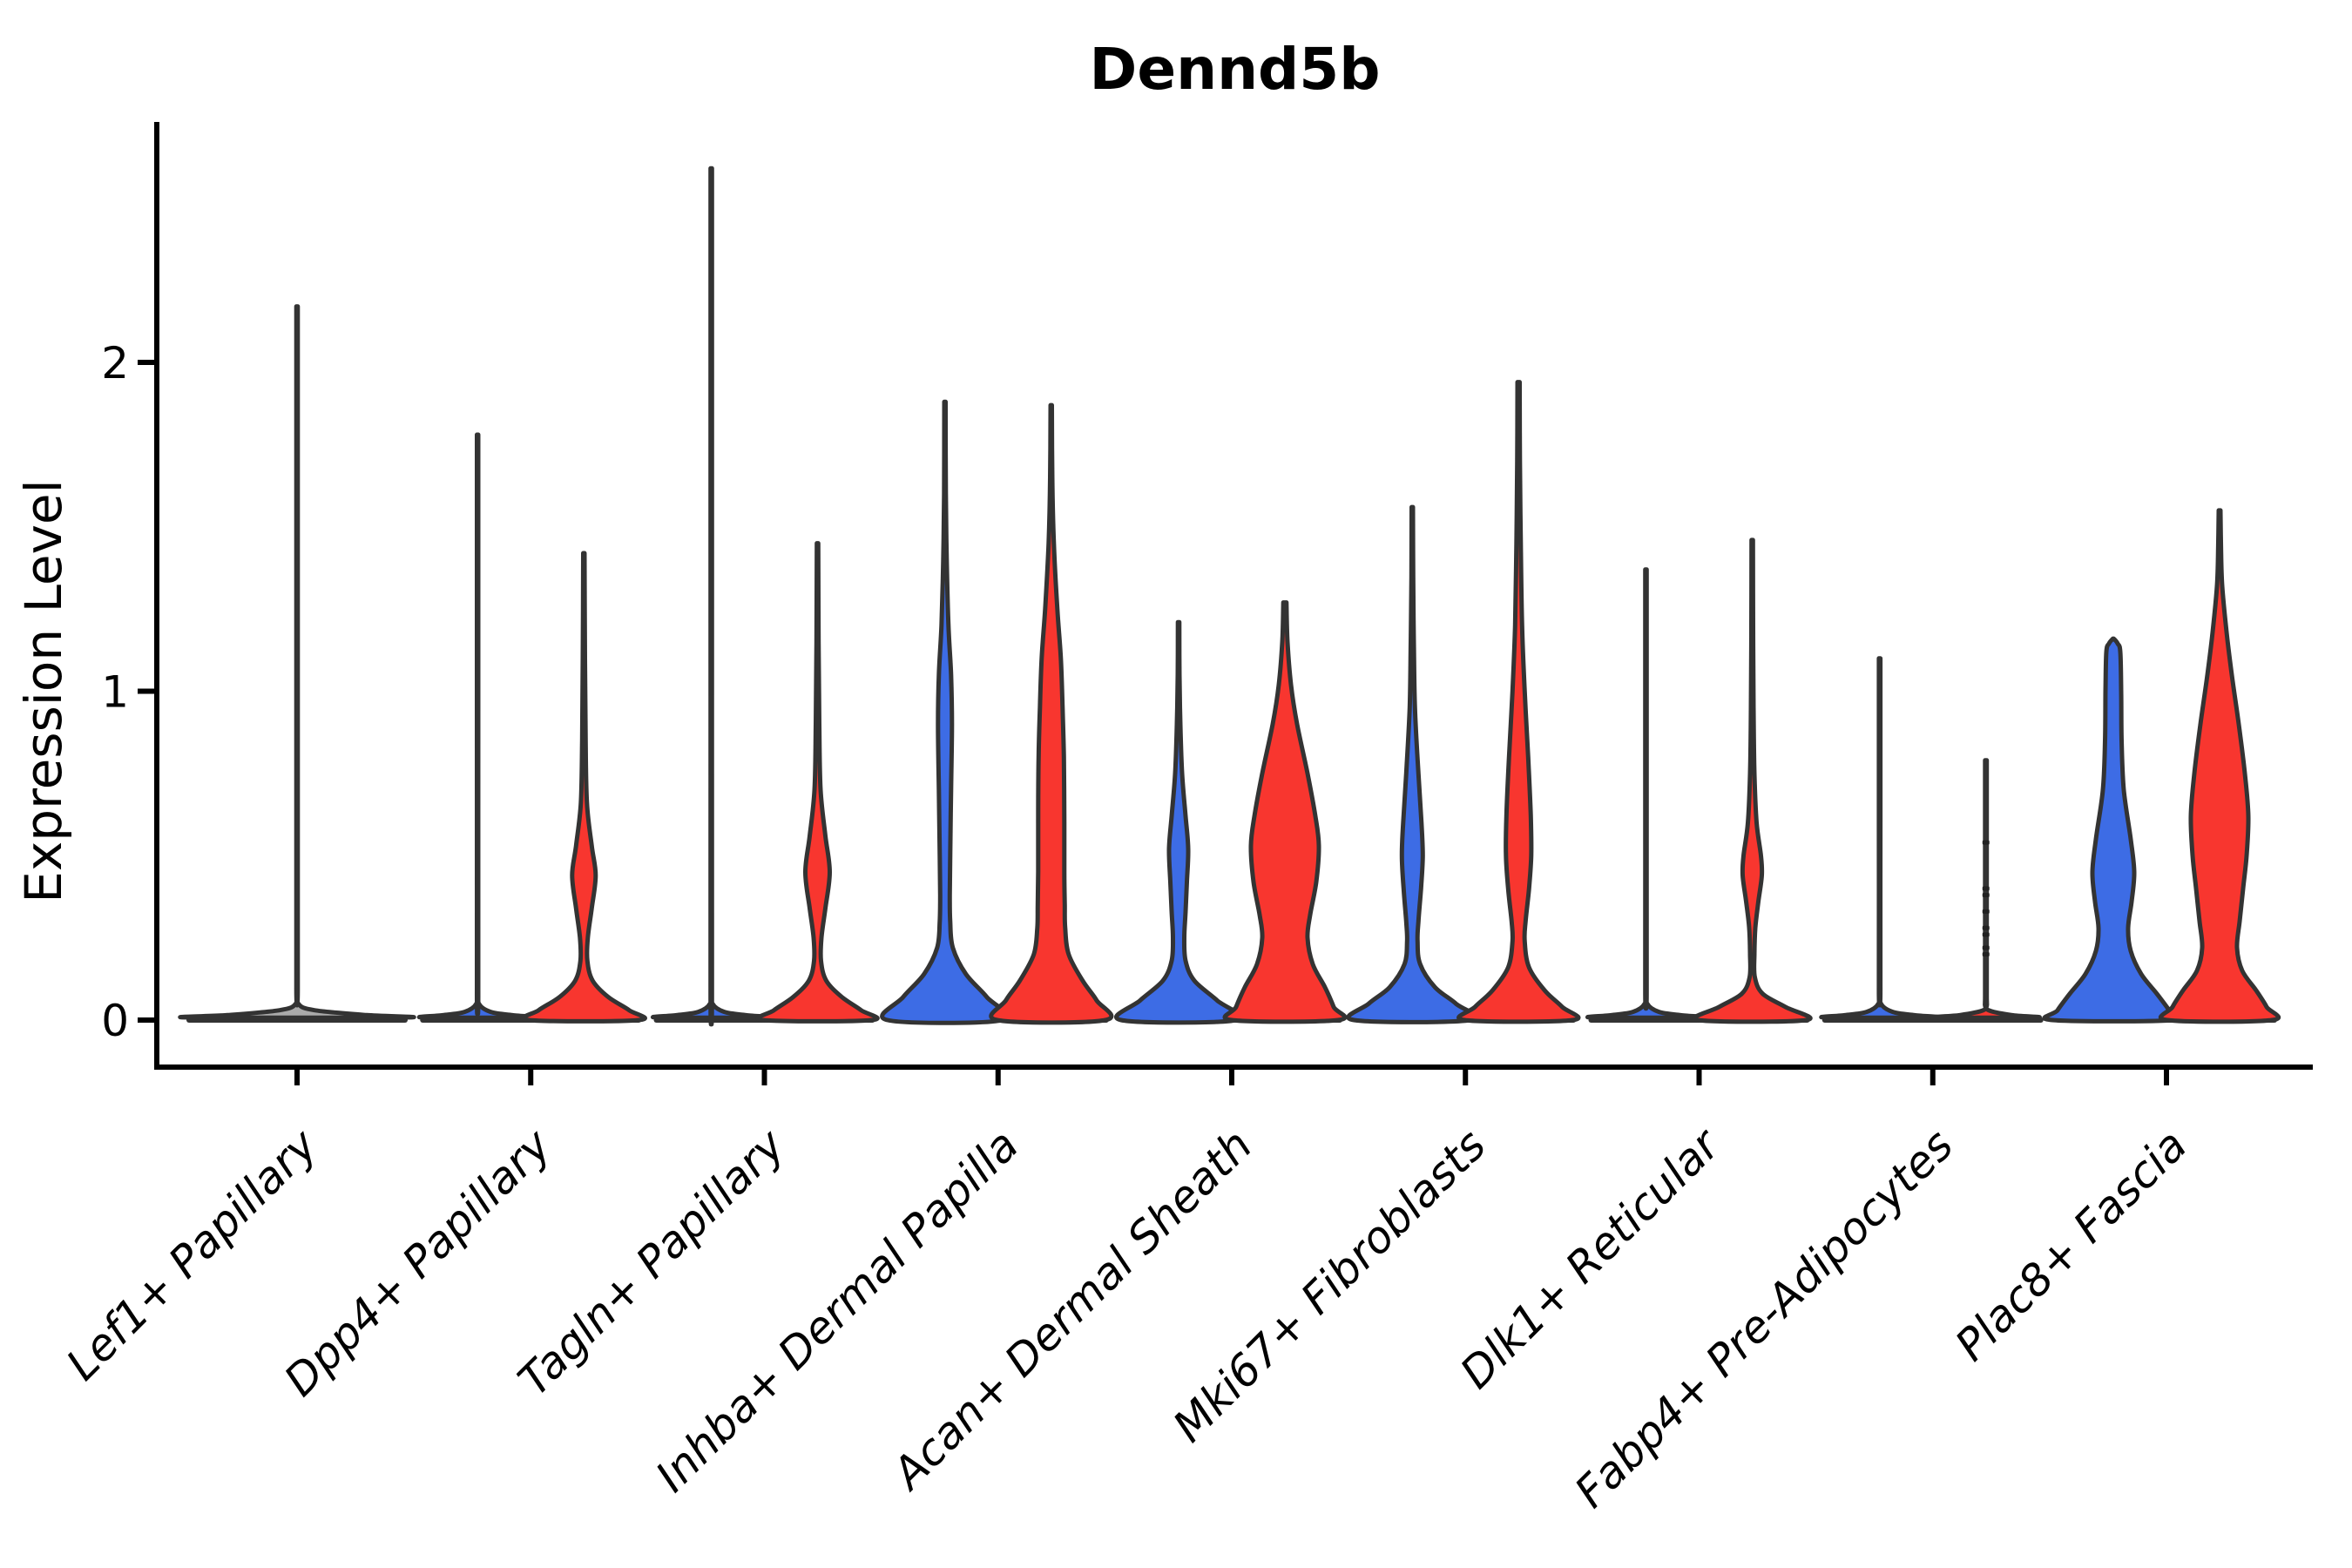 The width and height of the screenshot is (2352, 1568). Describe the element at coordinates (1764, 1318) in the screenshot. I see `x-tick-label: Fabp4+ Pre-Adipocytes` at that location.